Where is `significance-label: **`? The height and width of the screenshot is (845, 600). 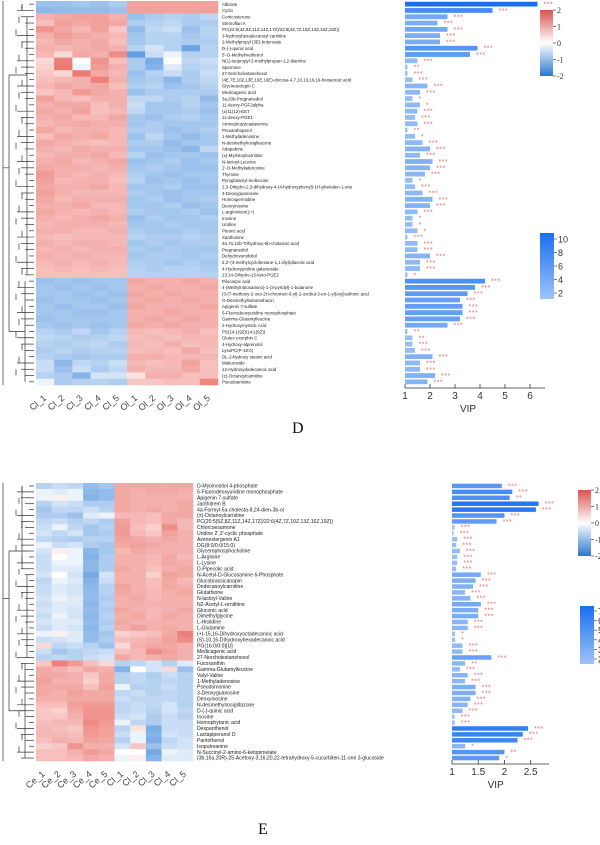 significance-label: ** is located at coordinates (417, 131).